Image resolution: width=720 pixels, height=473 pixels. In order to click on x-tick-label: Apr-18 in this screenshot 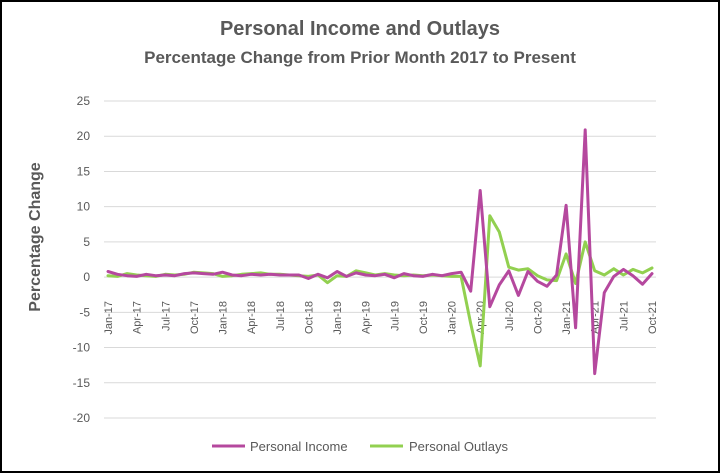, I will do `click(252, 317)`.